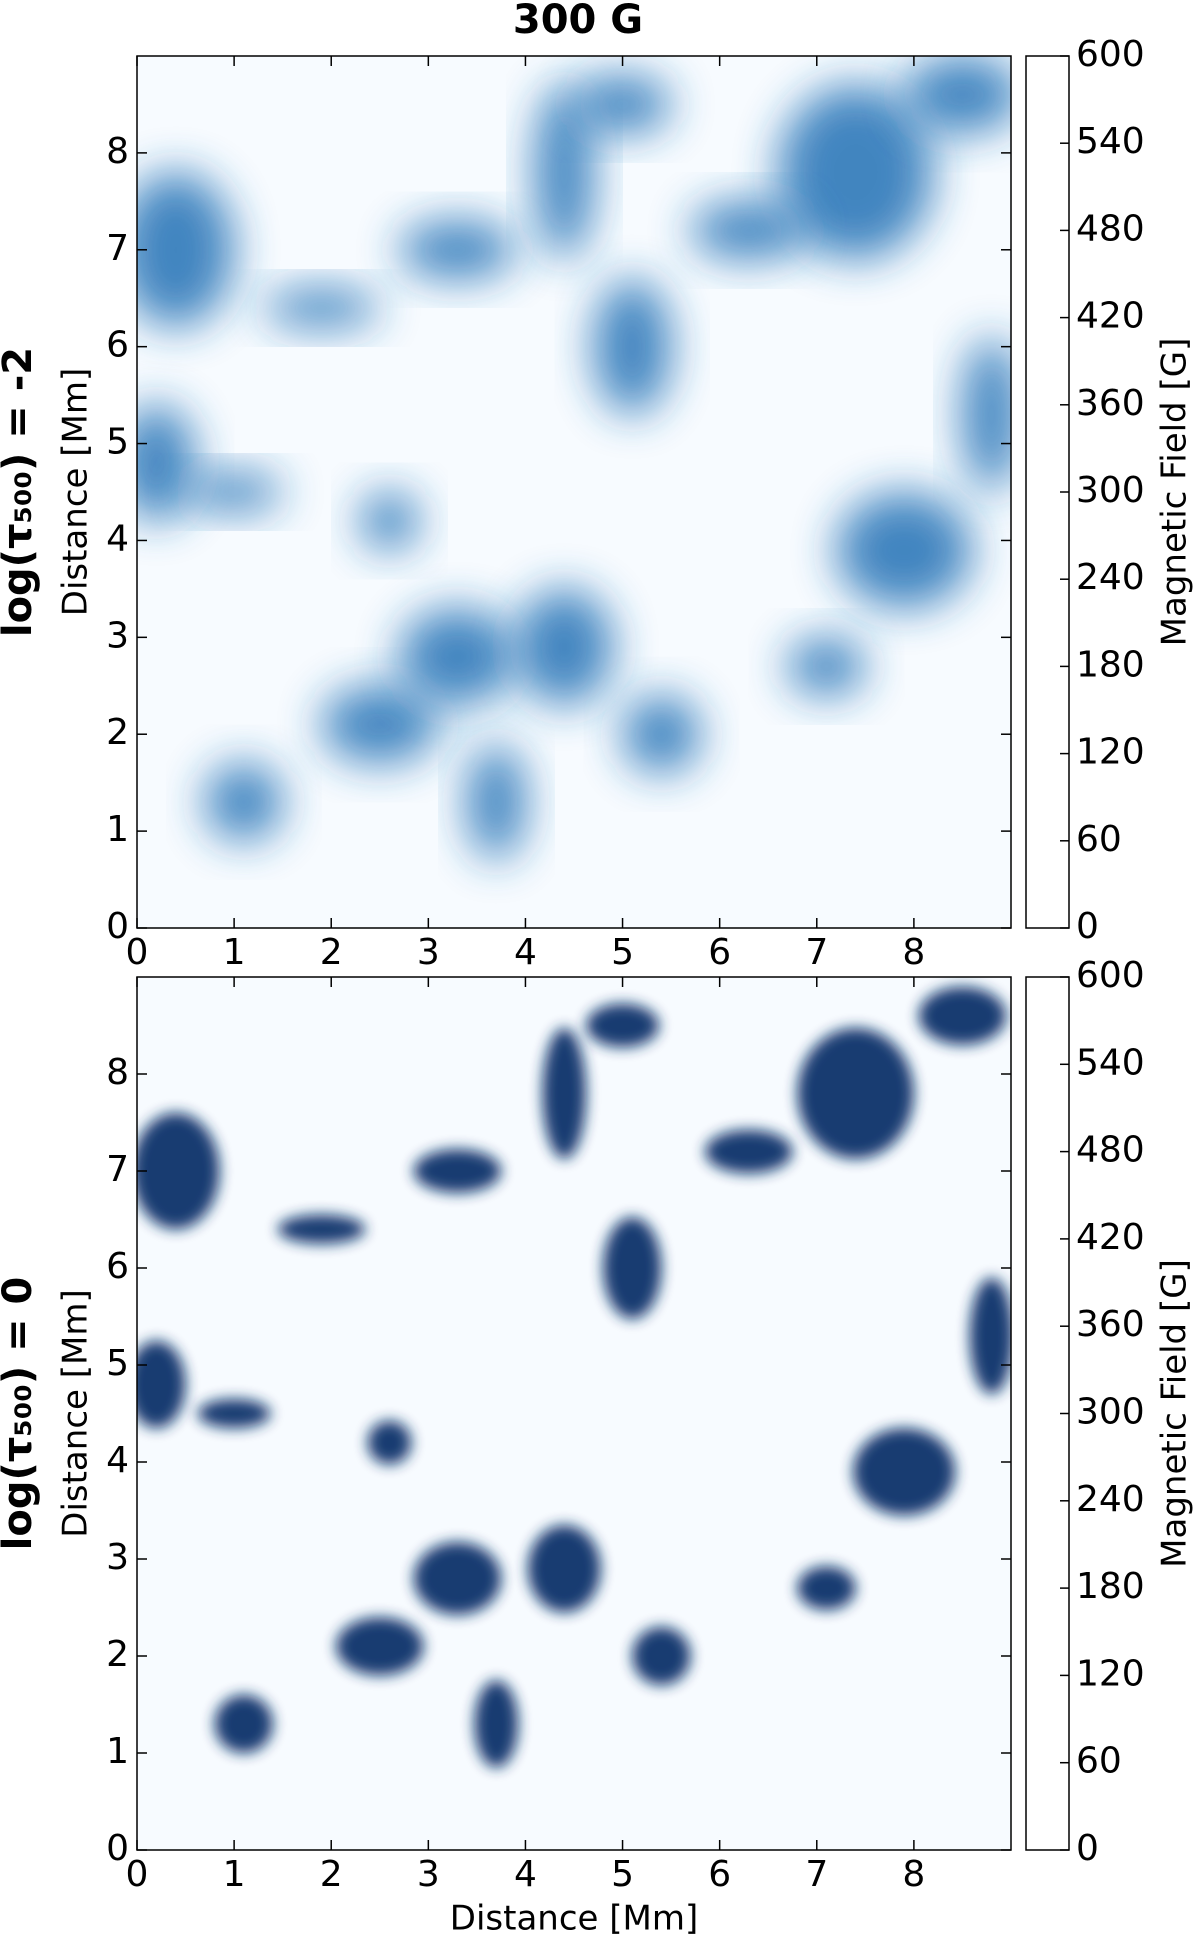 The image size is (1200, 1939). Describe the element at coordinates (331, 952) in the screenshot. I see `x-tick-label: 2` at that location.